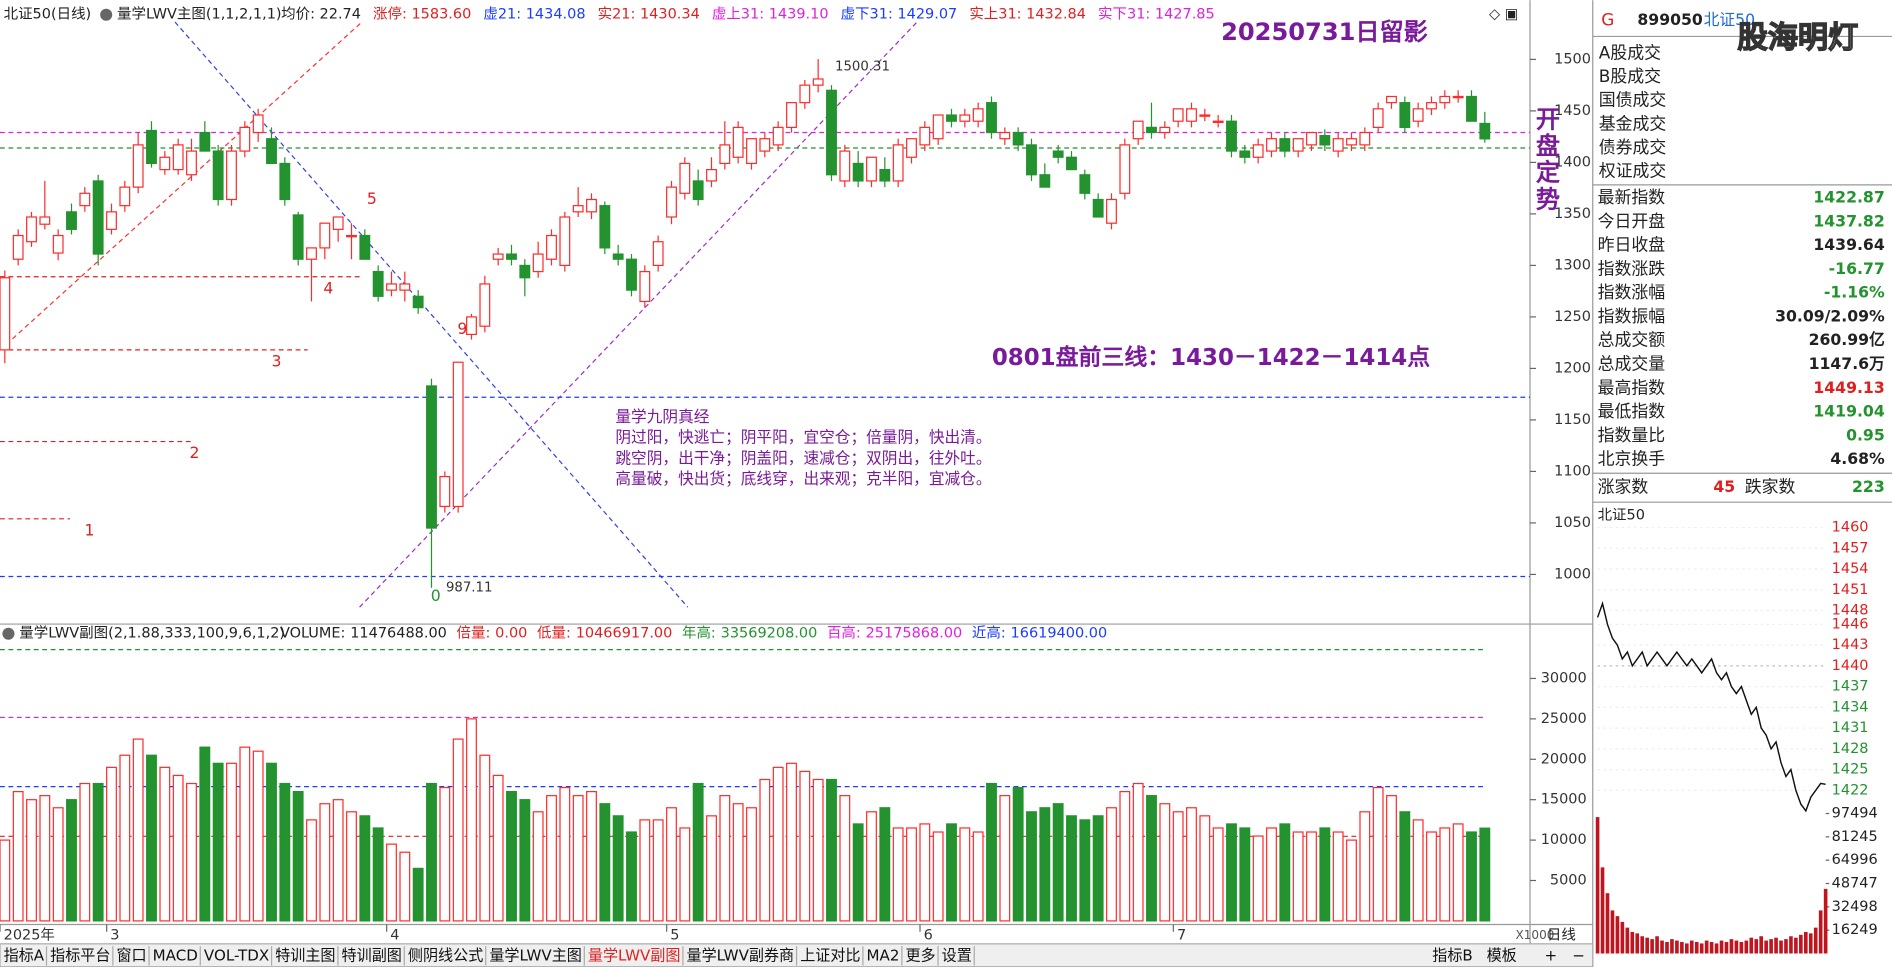 This screenshot has height=967, width=1892. Describe the element at coordinates (1572, 162) in the screenshot. I see `y-tick-label: 1400` at that location.